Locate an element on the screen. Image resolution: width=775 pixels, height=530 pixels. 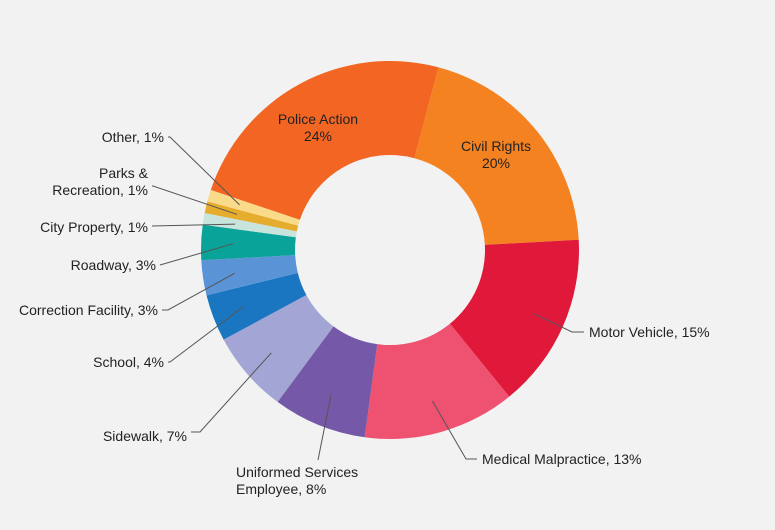
slice-medical-malpractice is located at coordinates (437, 381).